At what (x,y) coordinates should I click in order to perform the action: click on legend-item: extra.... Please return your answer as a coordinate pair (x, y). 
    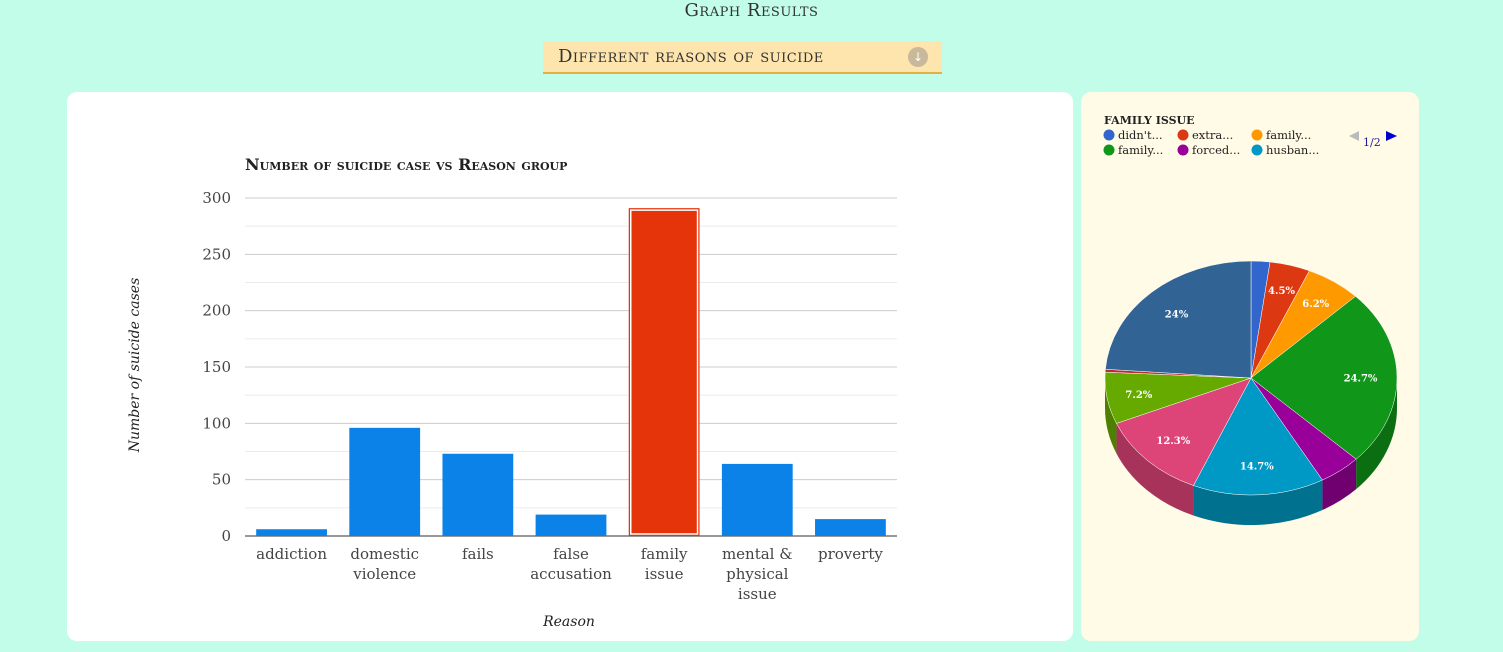
    Looking at the image, I should click on (1205, 135).